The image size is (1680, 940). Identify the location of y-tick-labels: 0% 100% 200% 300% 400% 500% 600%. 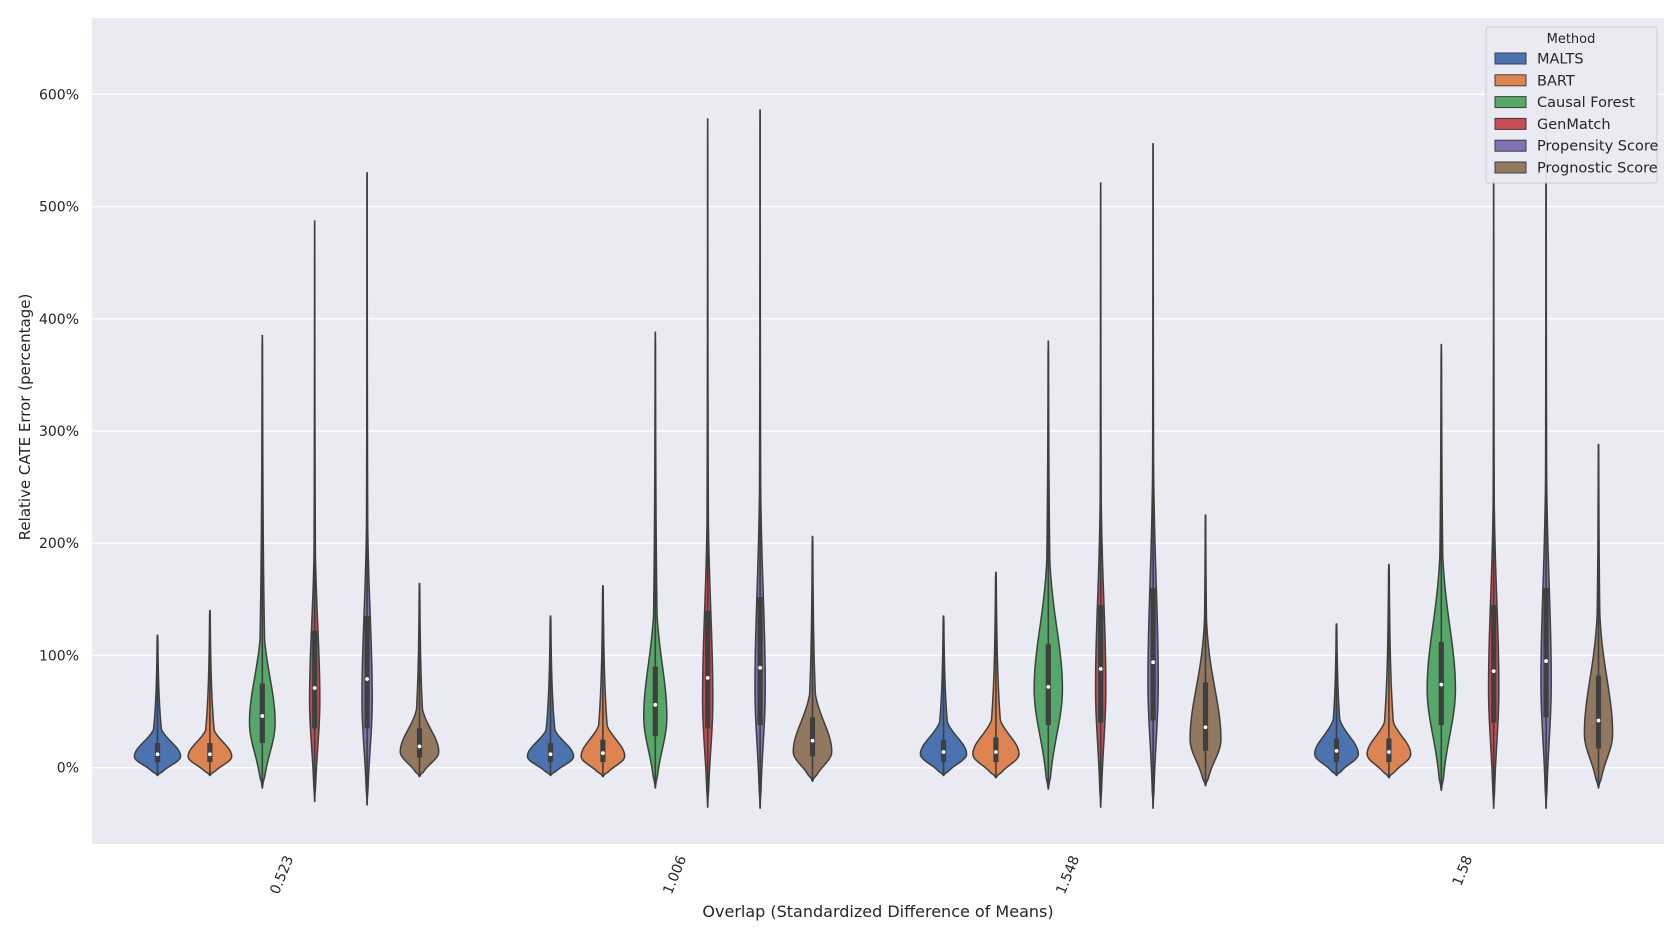
(59, 431).